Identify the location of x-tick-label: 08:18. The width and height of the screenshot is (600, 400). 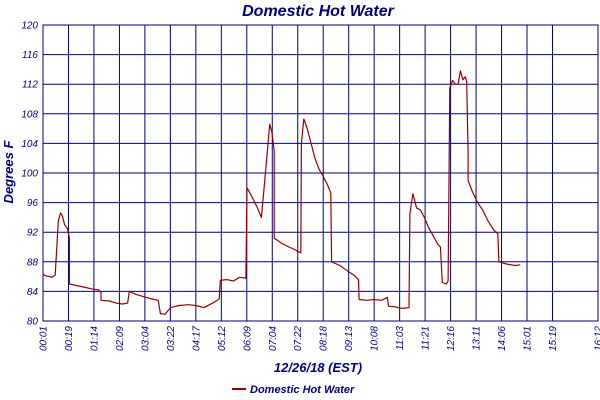
(324, 338).